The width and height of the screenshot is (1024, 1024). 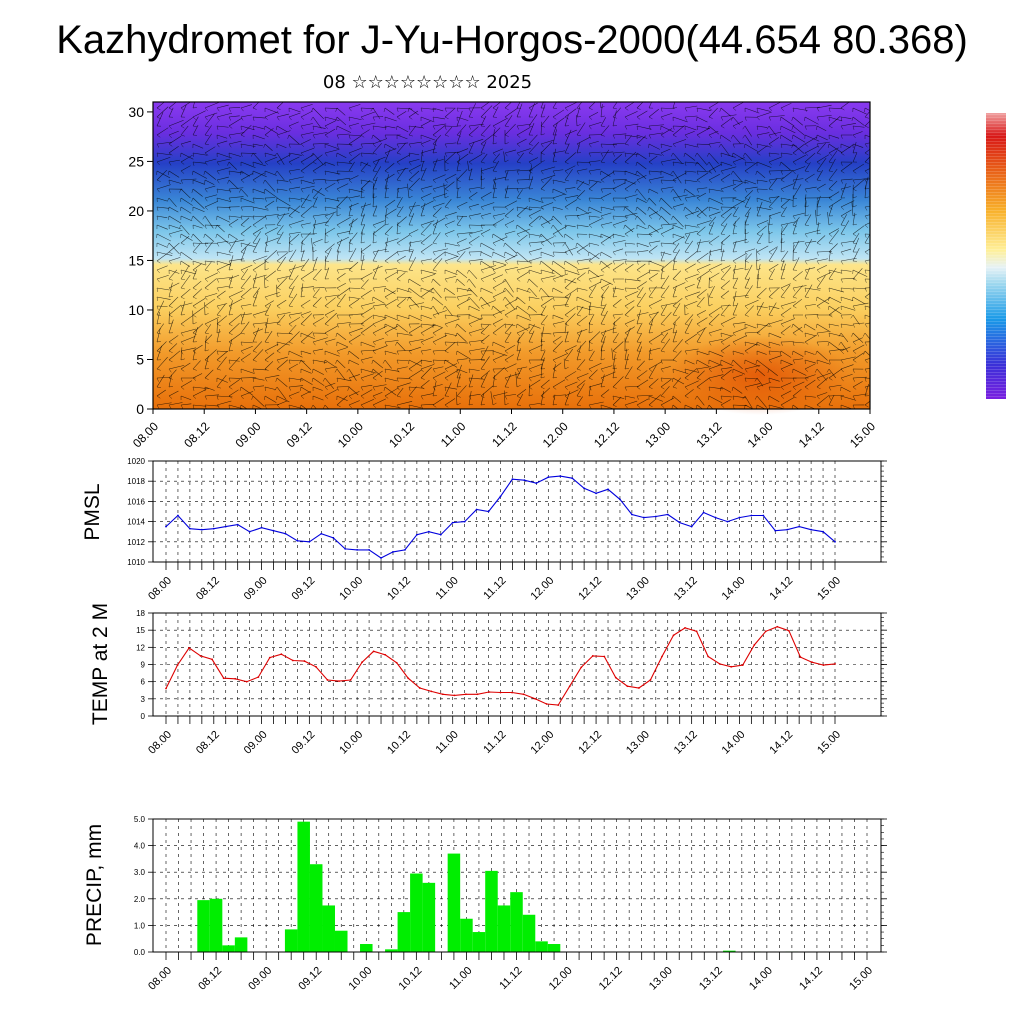 What do you see at coordinates (727, 521) in the screenshot?
I see `pmsl-point` at bounding box center [727, 521].